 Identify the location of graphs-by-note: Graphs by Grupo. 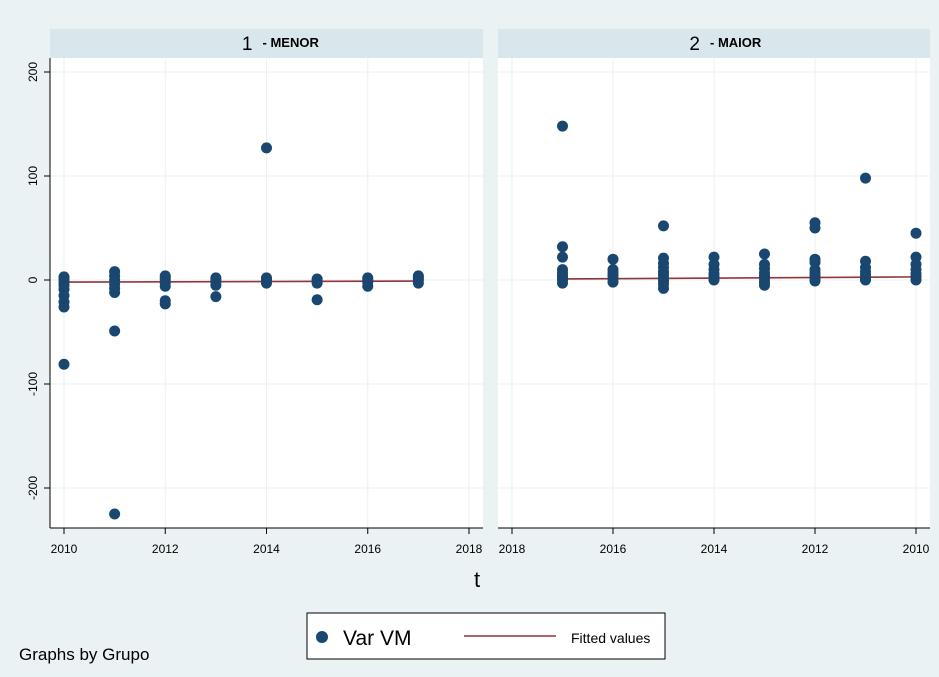
(84, 654).